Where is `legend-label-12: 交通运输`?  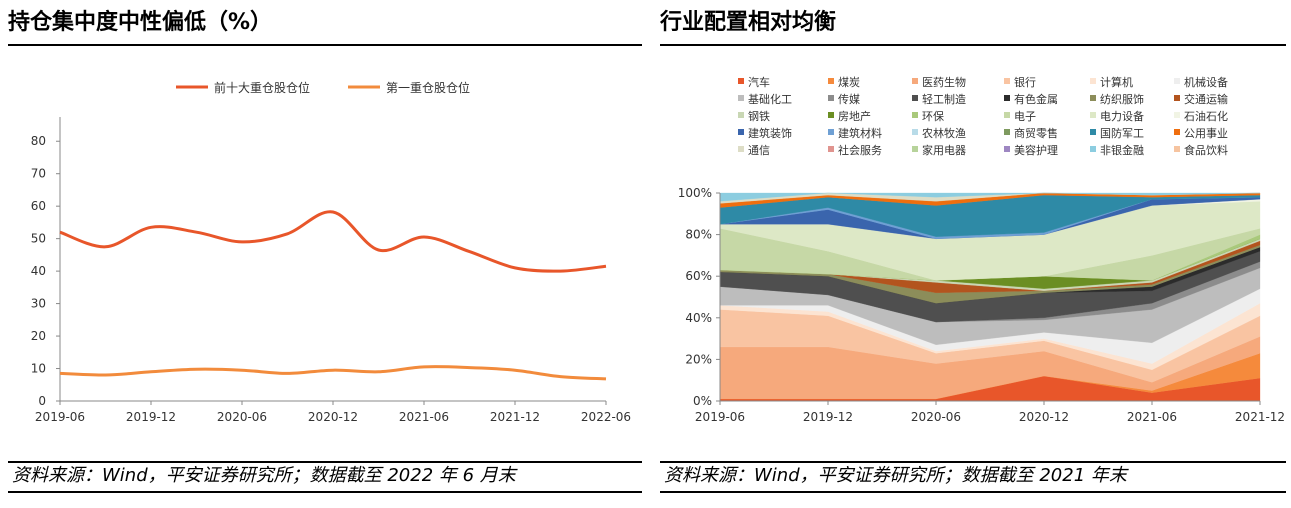
legend-label-12: 交通运输 is located at coordinates (1206, 99).